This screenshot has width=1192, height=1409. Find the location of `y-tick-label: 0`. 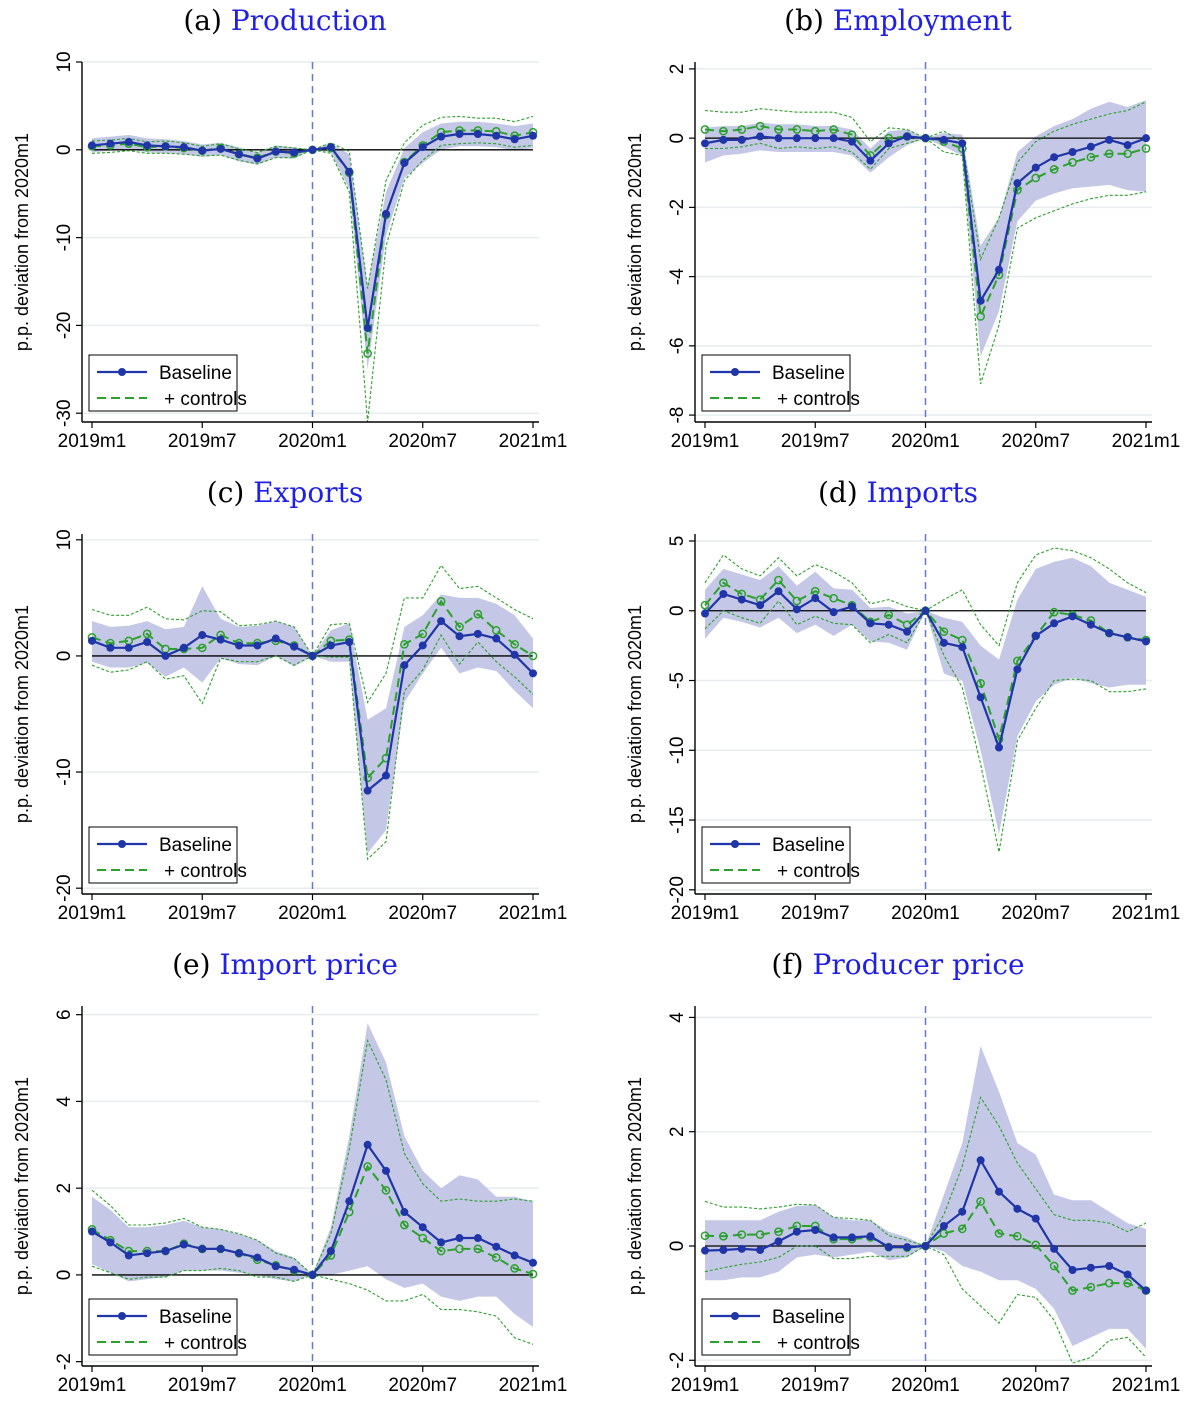

y-tick-label: 0 is located at coordinates (64, 1275).